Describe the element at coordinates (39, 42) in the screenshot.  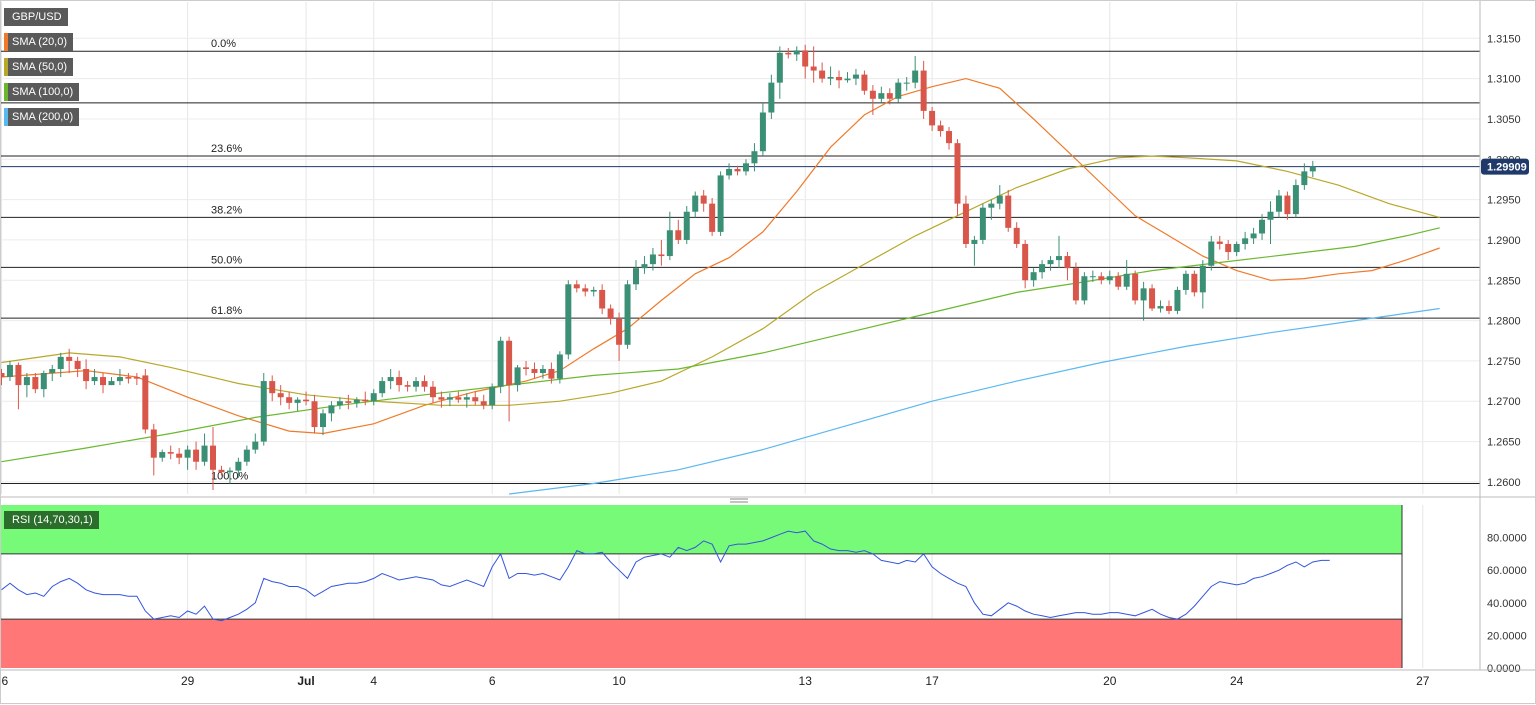
I see `legend-sma-20: SMA (20,0)` at that location.